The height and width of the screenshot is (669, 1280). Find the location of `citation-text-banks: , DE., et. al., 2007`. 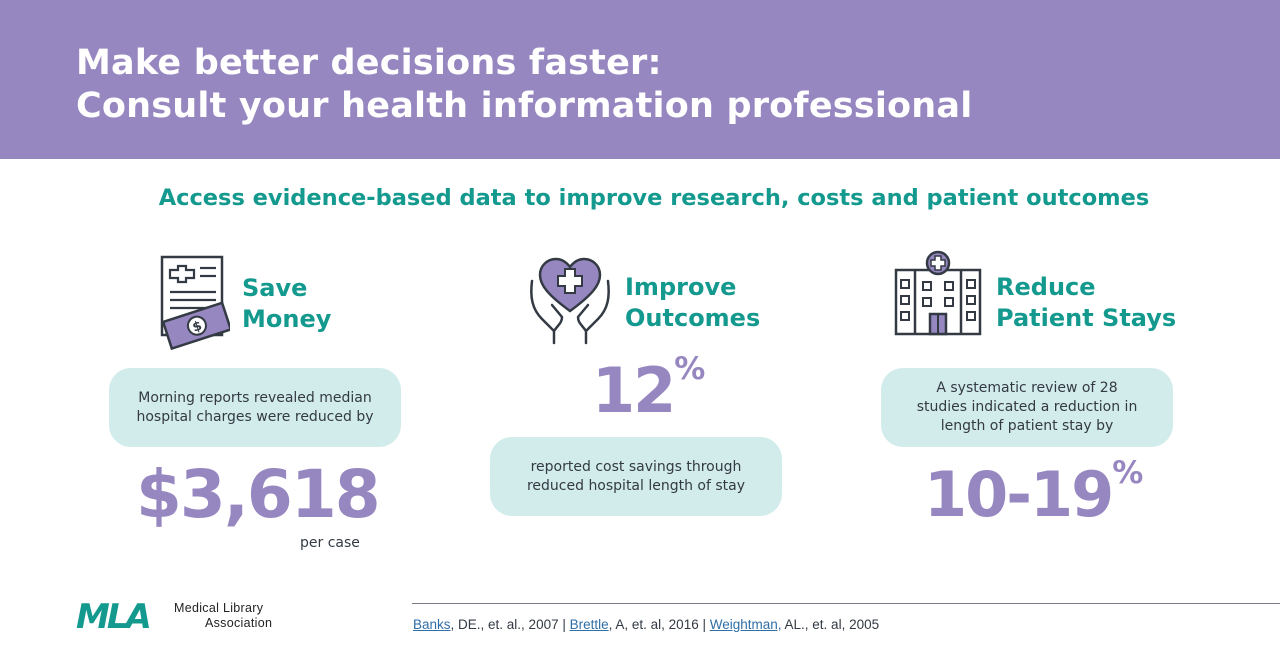

citation-text-banks: , DE., et. al., 2007 is located at coordinates (504, 624).